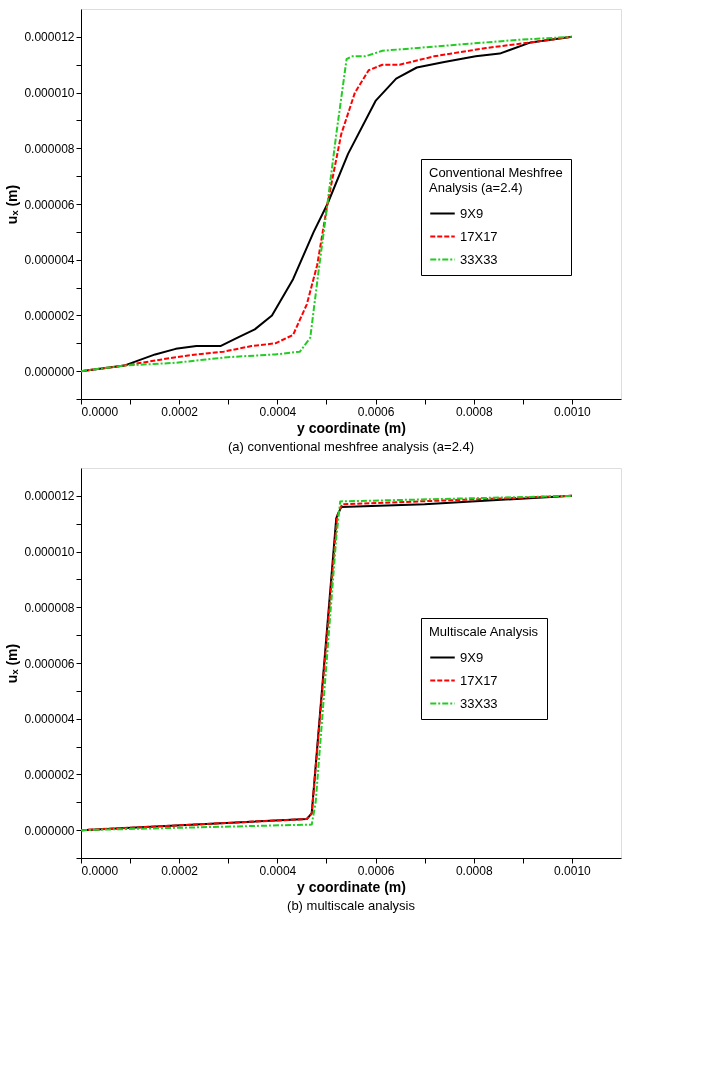 The height and width of the screenshot is (1076, 720). I want to click on text: (b) multiscale analysis, so click(351, 905).